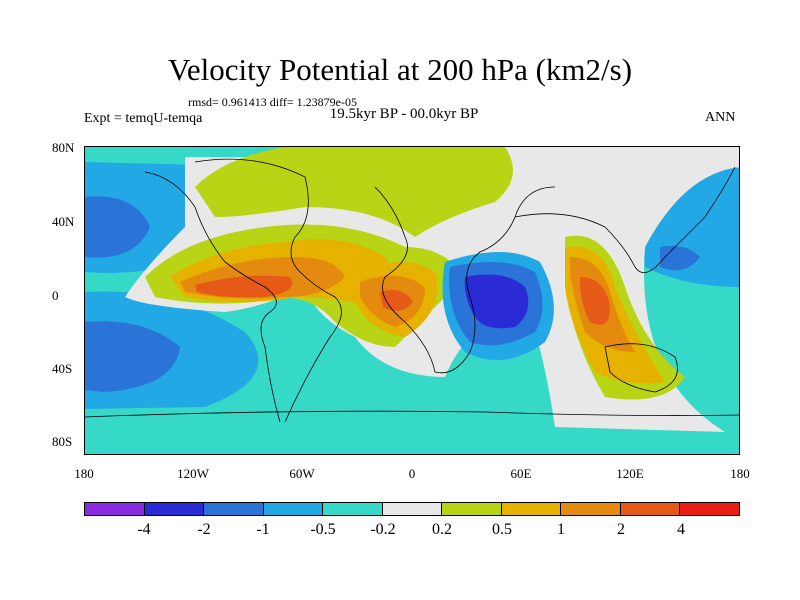  What do you see at coordinates (396, 300) in the screenshot?
I see `contour-atlantic-core` at bounding box center [396, 300].